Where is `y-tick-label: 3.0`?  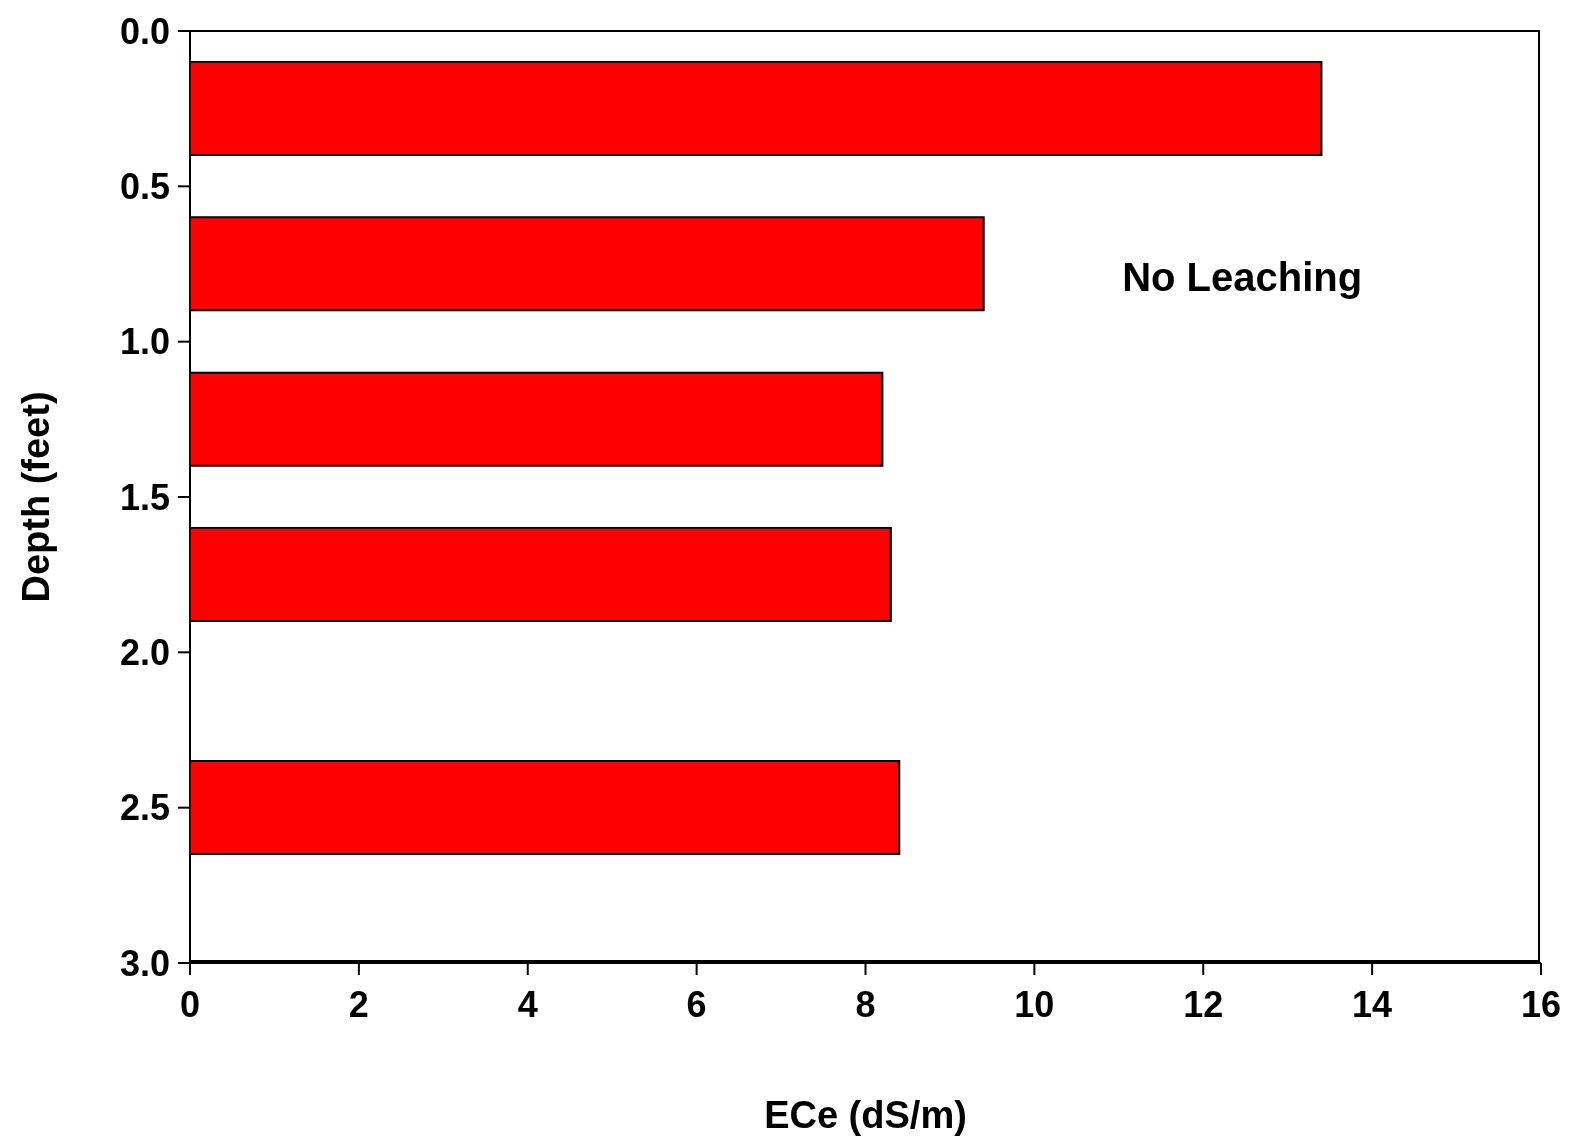
y-tick-label: 3.0 is located at coordinates (144, 963).